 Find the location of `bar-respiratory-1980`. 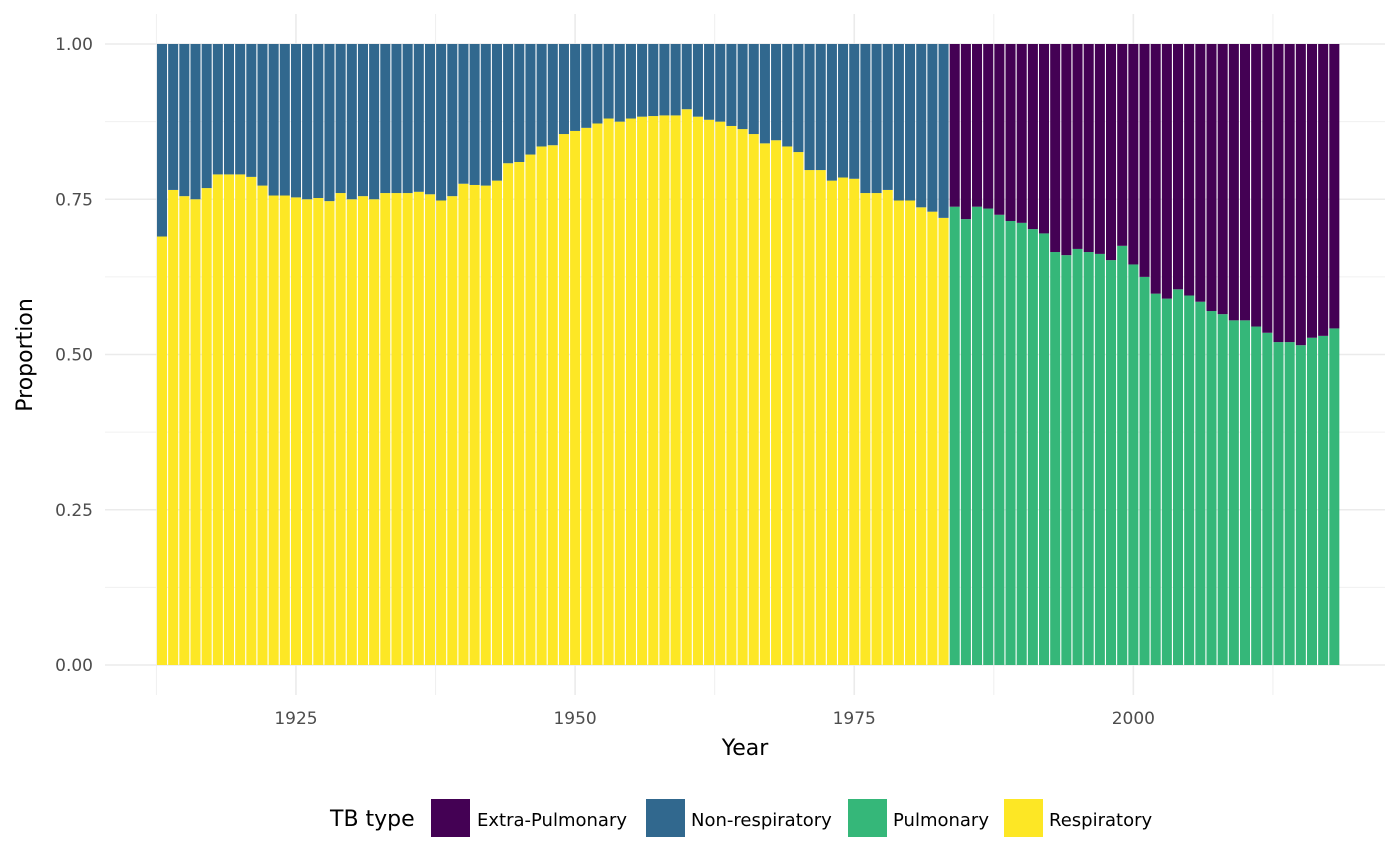

bar-respiratory-1980 is located at coordinates (910, 433).